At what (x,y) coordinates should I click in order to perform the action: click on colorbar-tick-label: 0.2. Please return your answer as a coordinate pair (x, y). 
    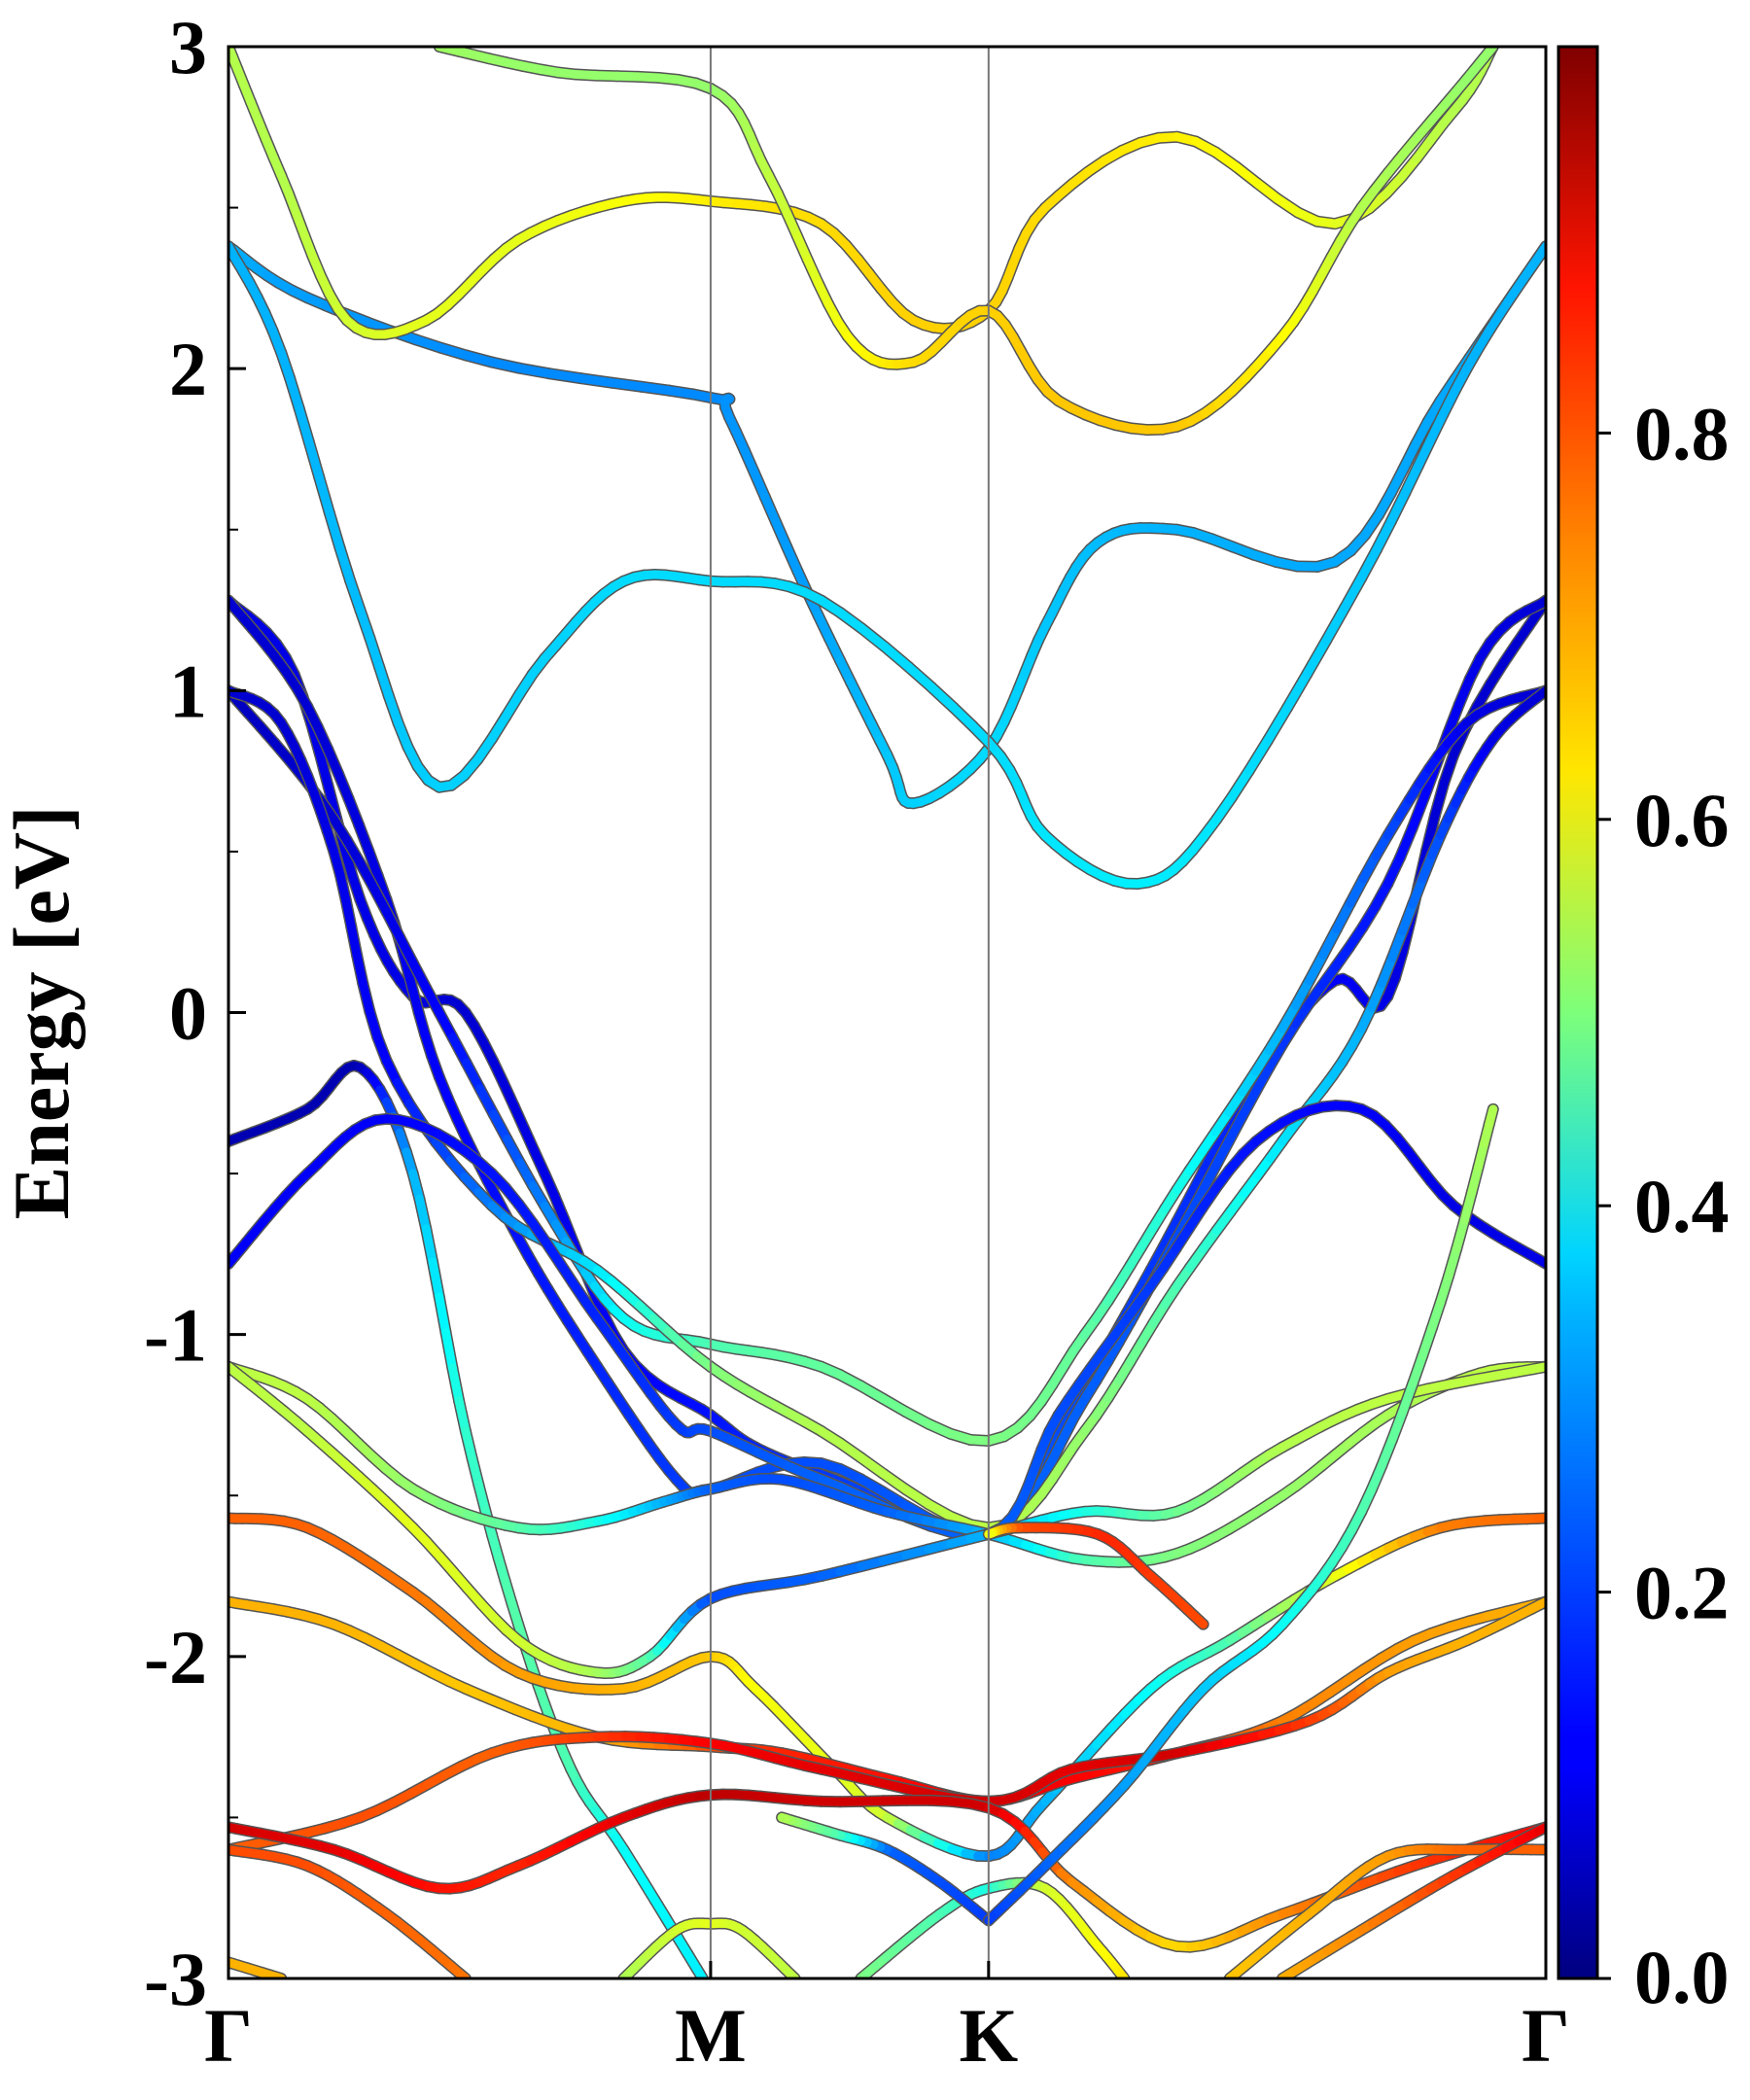
    Looking at the image, I should click on (1682, 1593).